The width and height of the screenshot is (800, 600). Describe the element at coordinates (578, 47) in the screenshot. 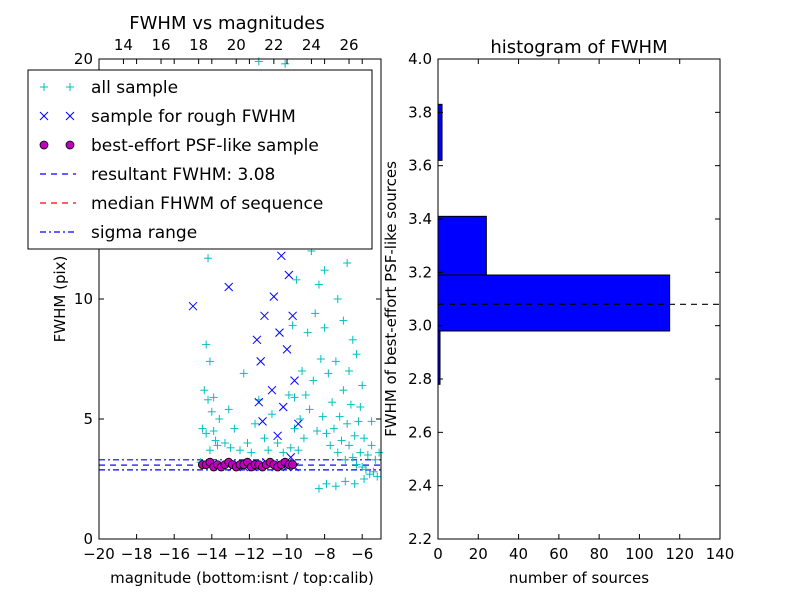

I see `histogram-title: histogram of FWHM` at that location.